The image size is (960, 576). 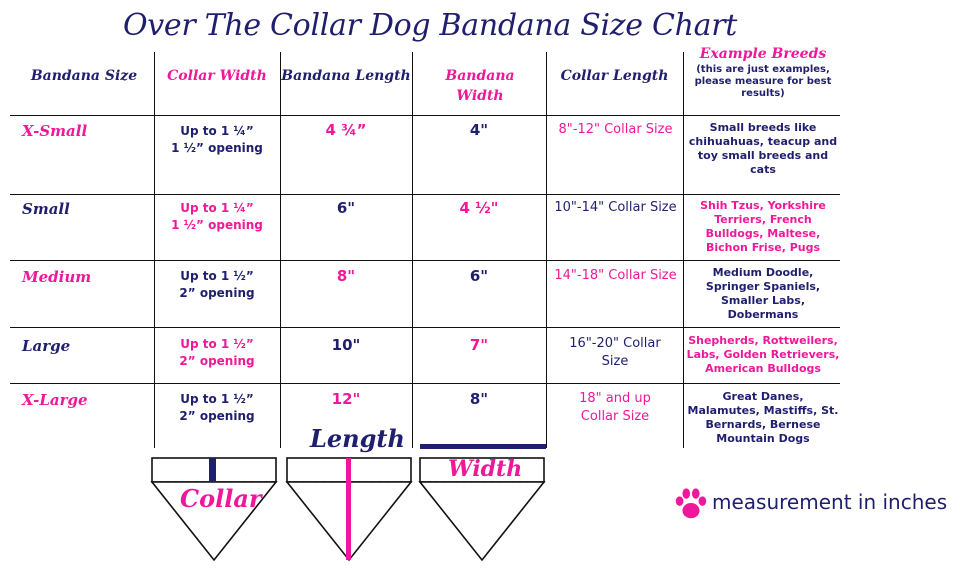 I want to click on row-bandana-width-xlarge: 8", so click(x=479, y=399).